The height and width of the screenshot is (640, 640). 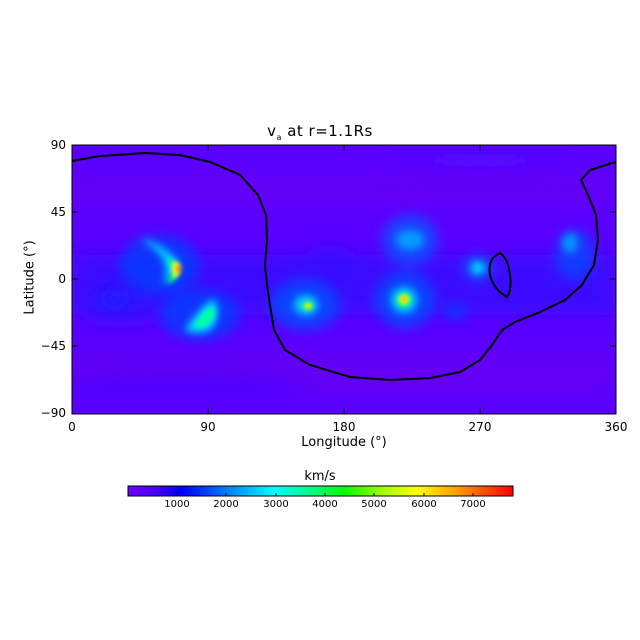 I want to click on chart-title: va at r=1.1Rs, so click(x=320, y=132).